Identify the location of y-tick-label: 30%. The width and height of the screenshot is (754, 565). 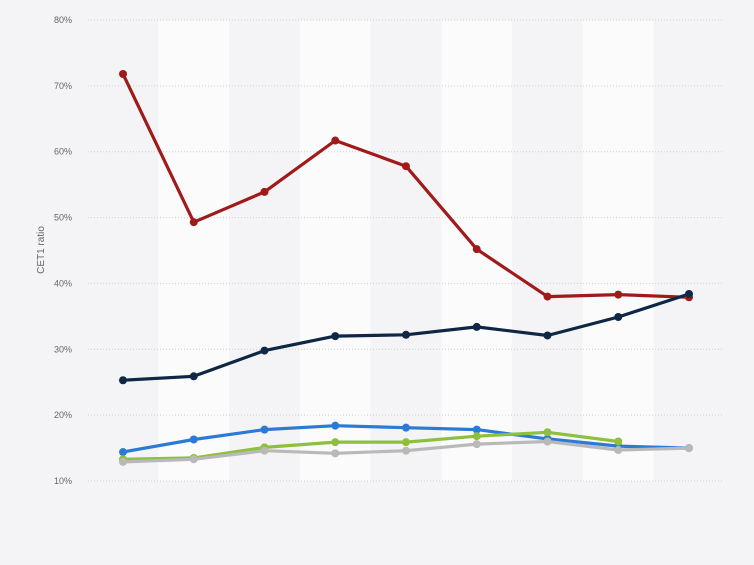
(63, 349).